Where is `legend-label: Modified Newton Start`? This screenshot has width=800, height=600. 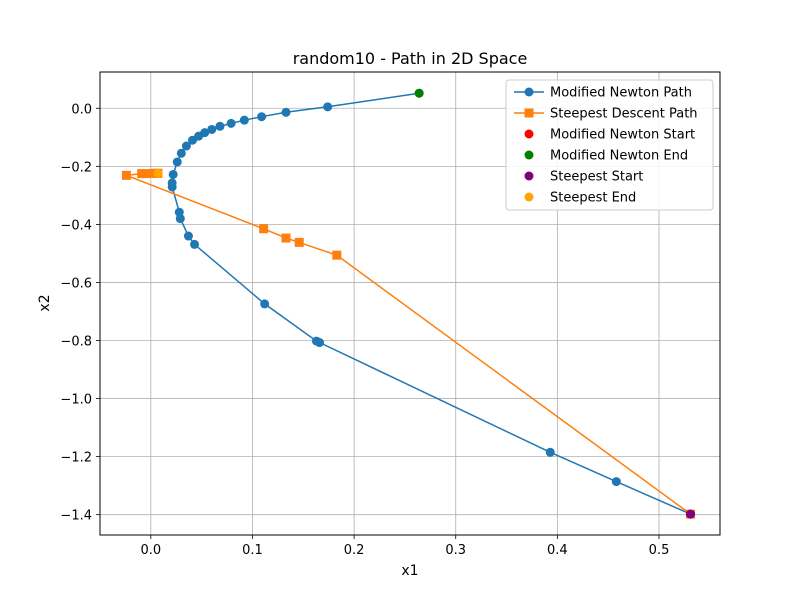 legend-label: Modified Newton Start is located at coordinates (622, 135).